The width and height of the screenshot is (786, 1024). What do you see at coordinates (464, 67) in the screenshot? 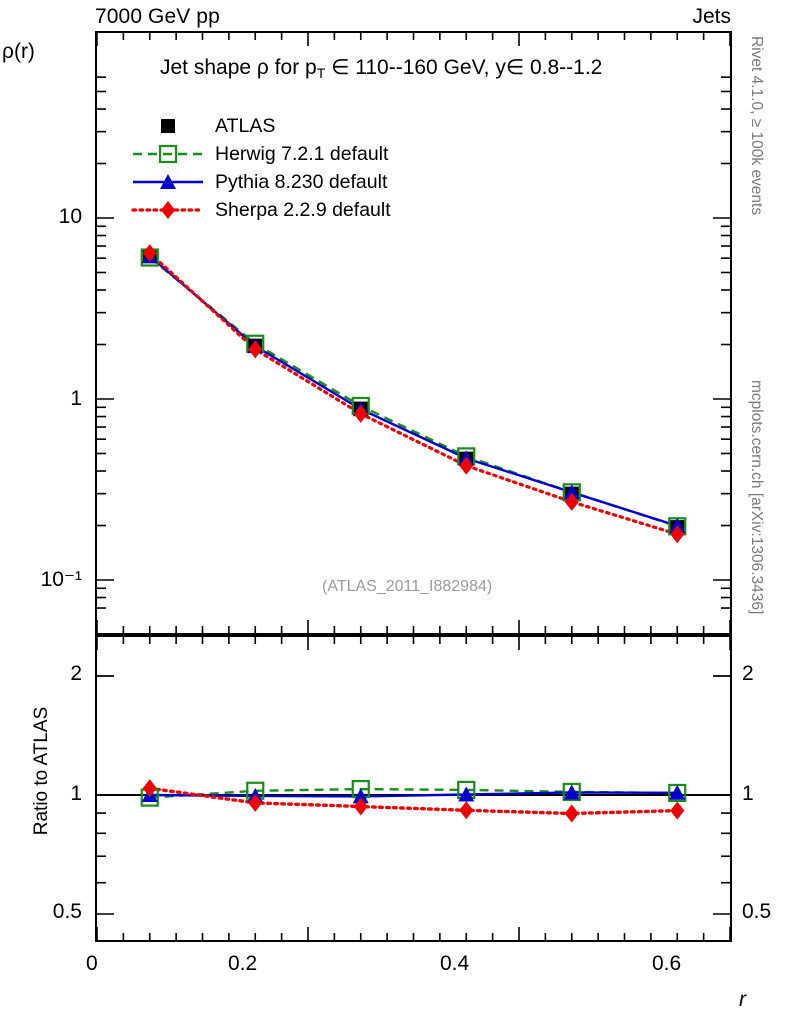
I see `plot-title-post: ∈ 110--160 GeV, y∈ 0.8--1.2` at bounding box center [464, 67].